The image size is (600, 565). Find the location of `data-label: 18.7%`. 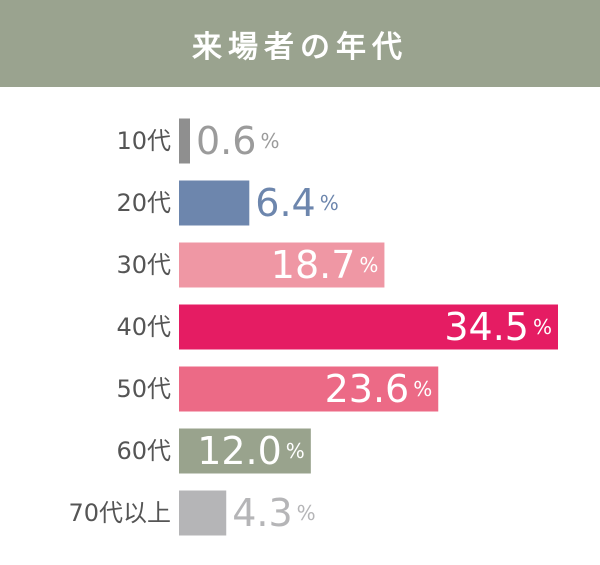

data-label: 18.7% is located at coordinates (325, 265).